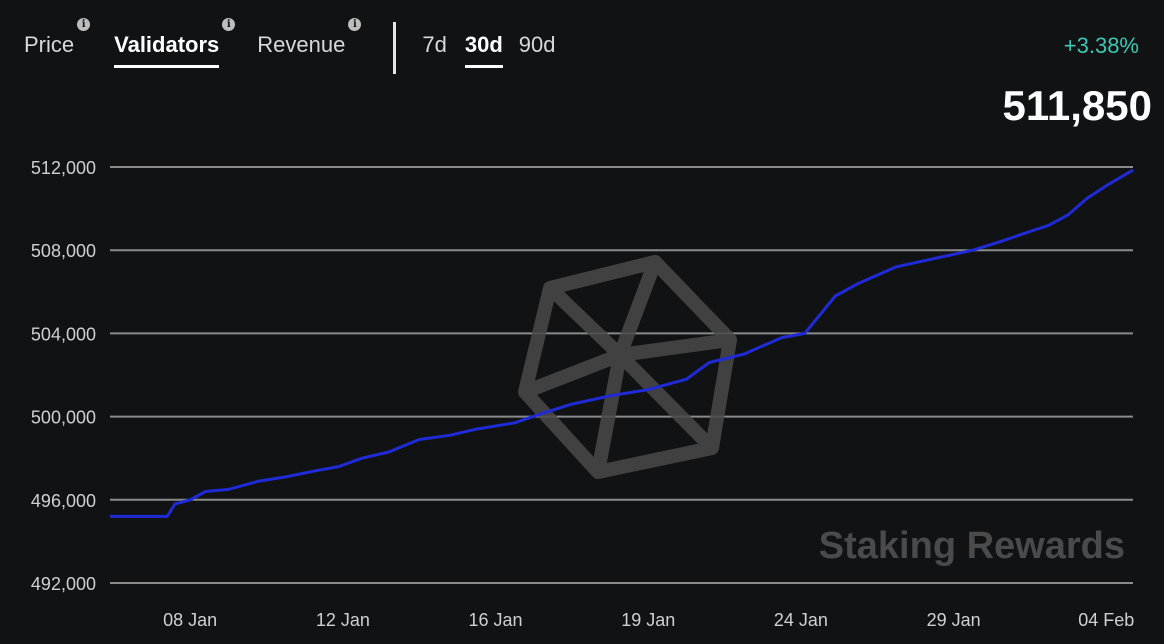 The height and width of the screenshot is (644, 1164). I want to click on icosahedron-logo-icon, so click(627, 367).